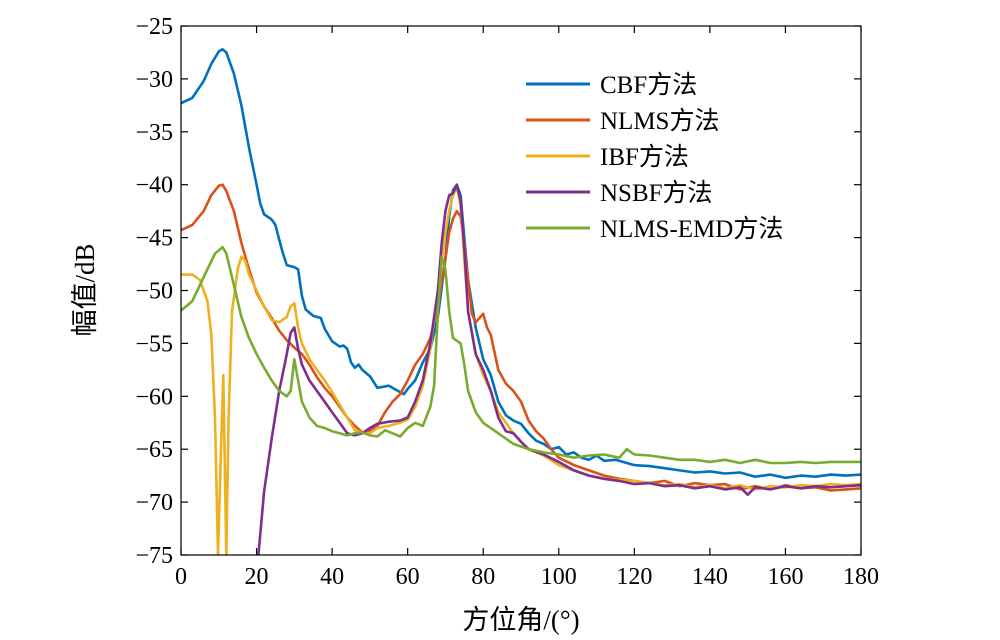 This screenshot has width=1000, height=640. Describe the element at coordinates (644, 157) in the screenshot. I see `legend-label-3: IBF方法` at that location.